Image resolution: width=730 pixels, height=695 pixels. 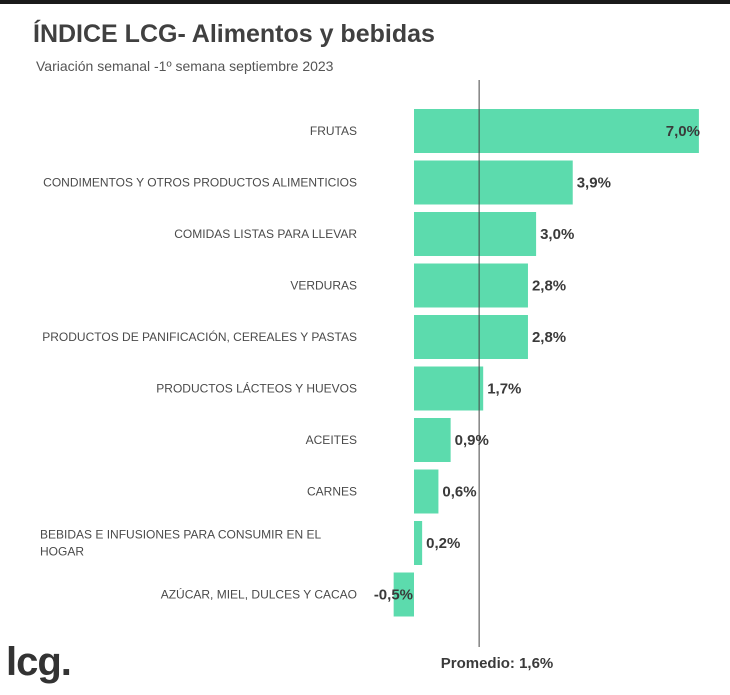 What do you see at coordinates (256, 388) in the screenshot?
I see `category-label: PRODUCTOS LÁCTEOS Y HUEVOS` at bounding box center [256, 388].